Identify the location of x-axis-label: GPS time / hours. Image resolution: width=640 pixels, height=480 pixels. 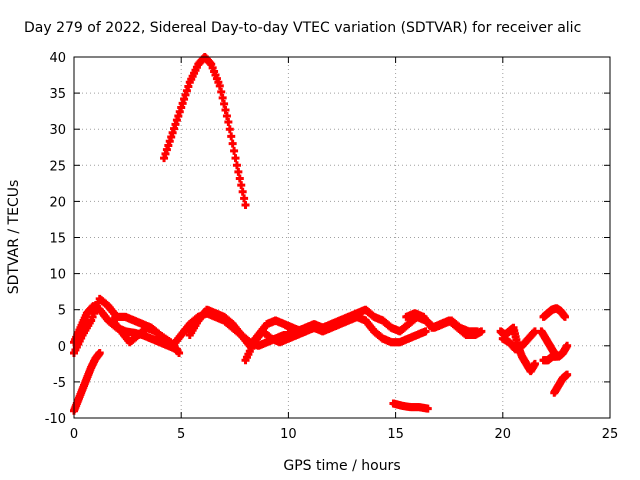
(341, 466).